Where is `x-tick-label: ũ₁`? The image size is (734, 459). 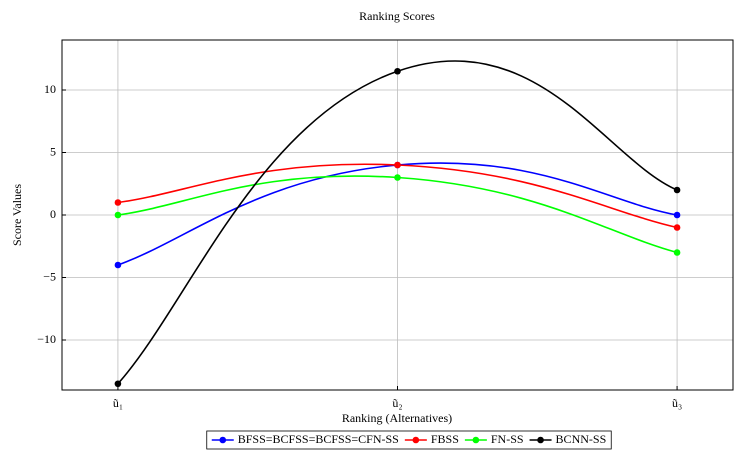
x-tick-label: ũ₁ is located at coordinates (118, 403).